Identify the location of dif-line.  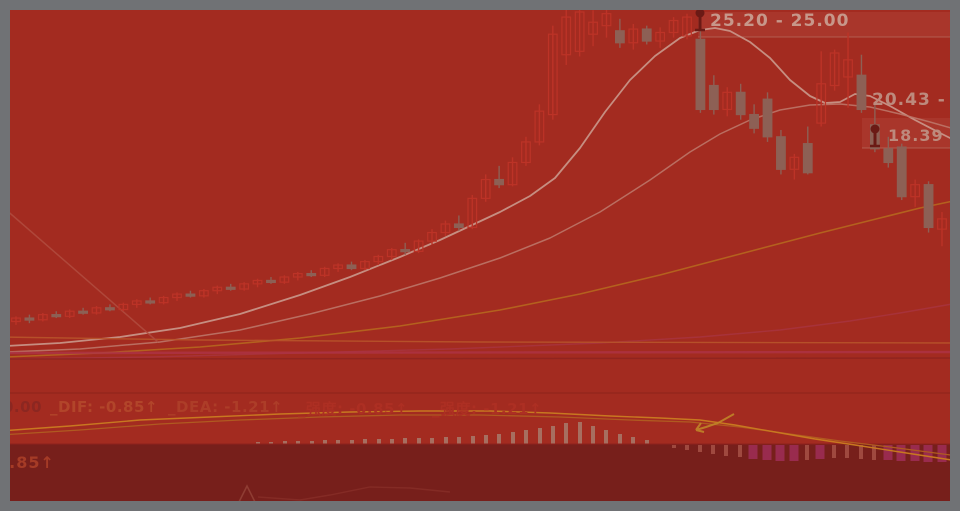
(479, 436).